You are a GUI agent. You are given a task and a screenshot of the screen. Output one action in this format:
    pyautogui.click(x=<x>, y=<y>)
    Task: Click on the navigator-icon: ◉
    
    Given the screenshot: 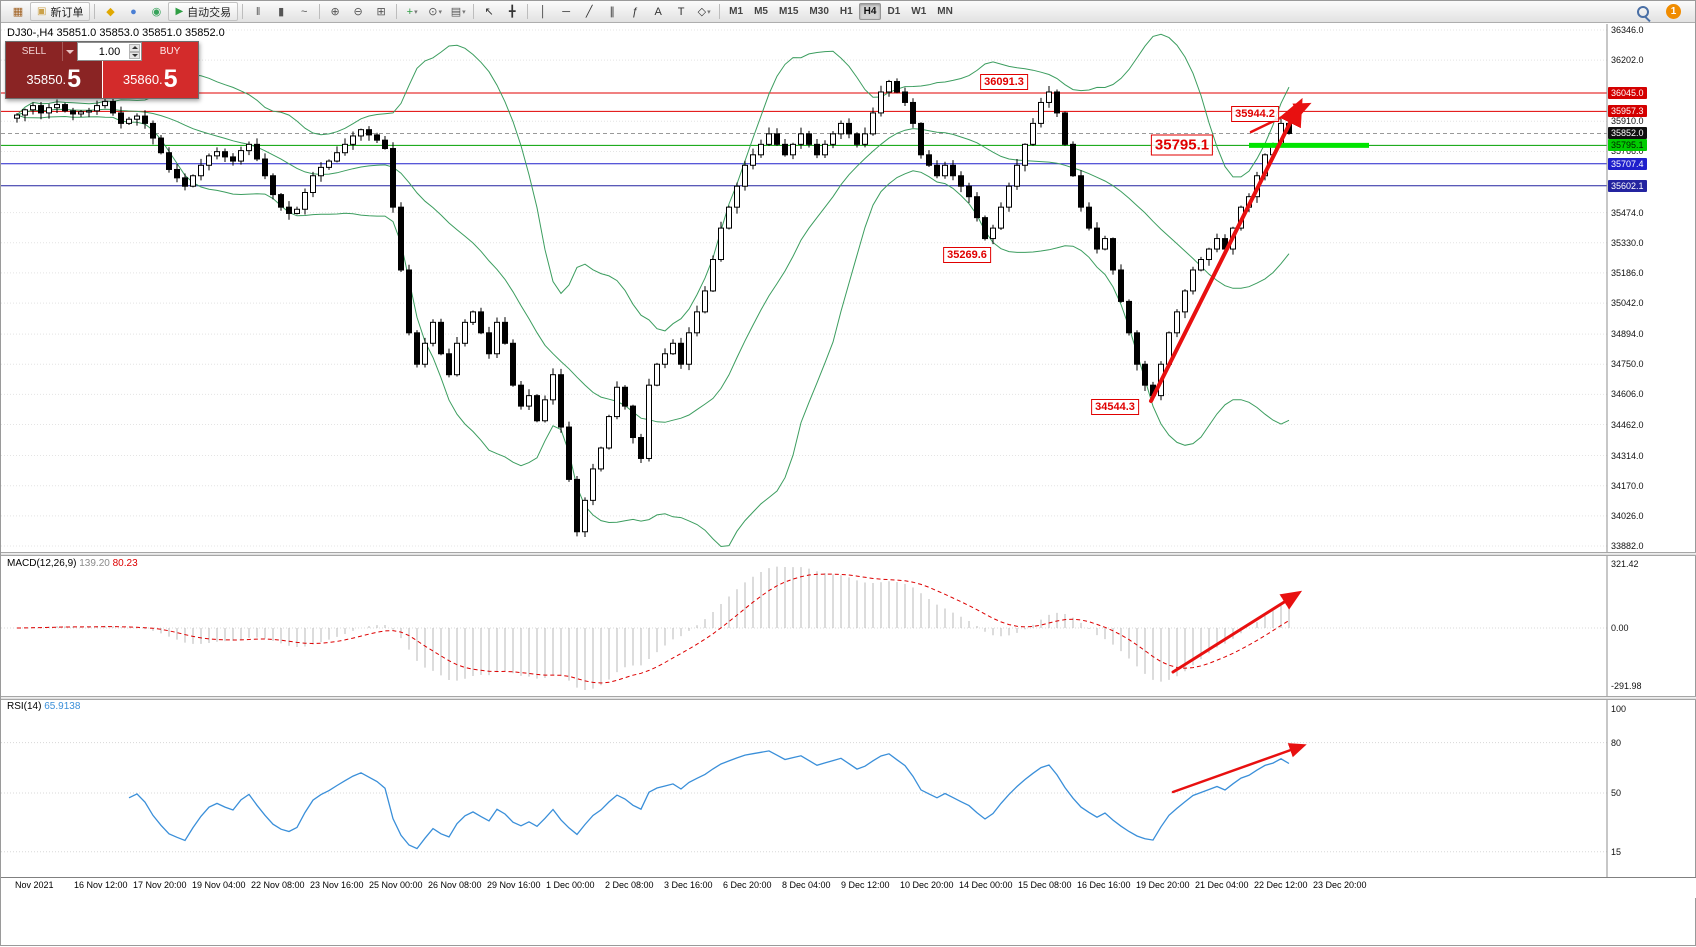 What is the action you would take?
    pyautogui.click(x=156, y=12)
    